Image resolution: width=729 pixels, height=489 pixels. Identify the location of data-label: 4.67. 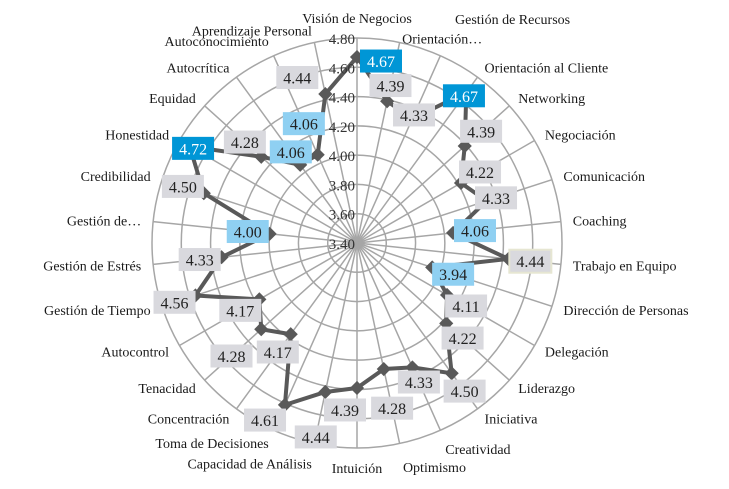
(381, 61).